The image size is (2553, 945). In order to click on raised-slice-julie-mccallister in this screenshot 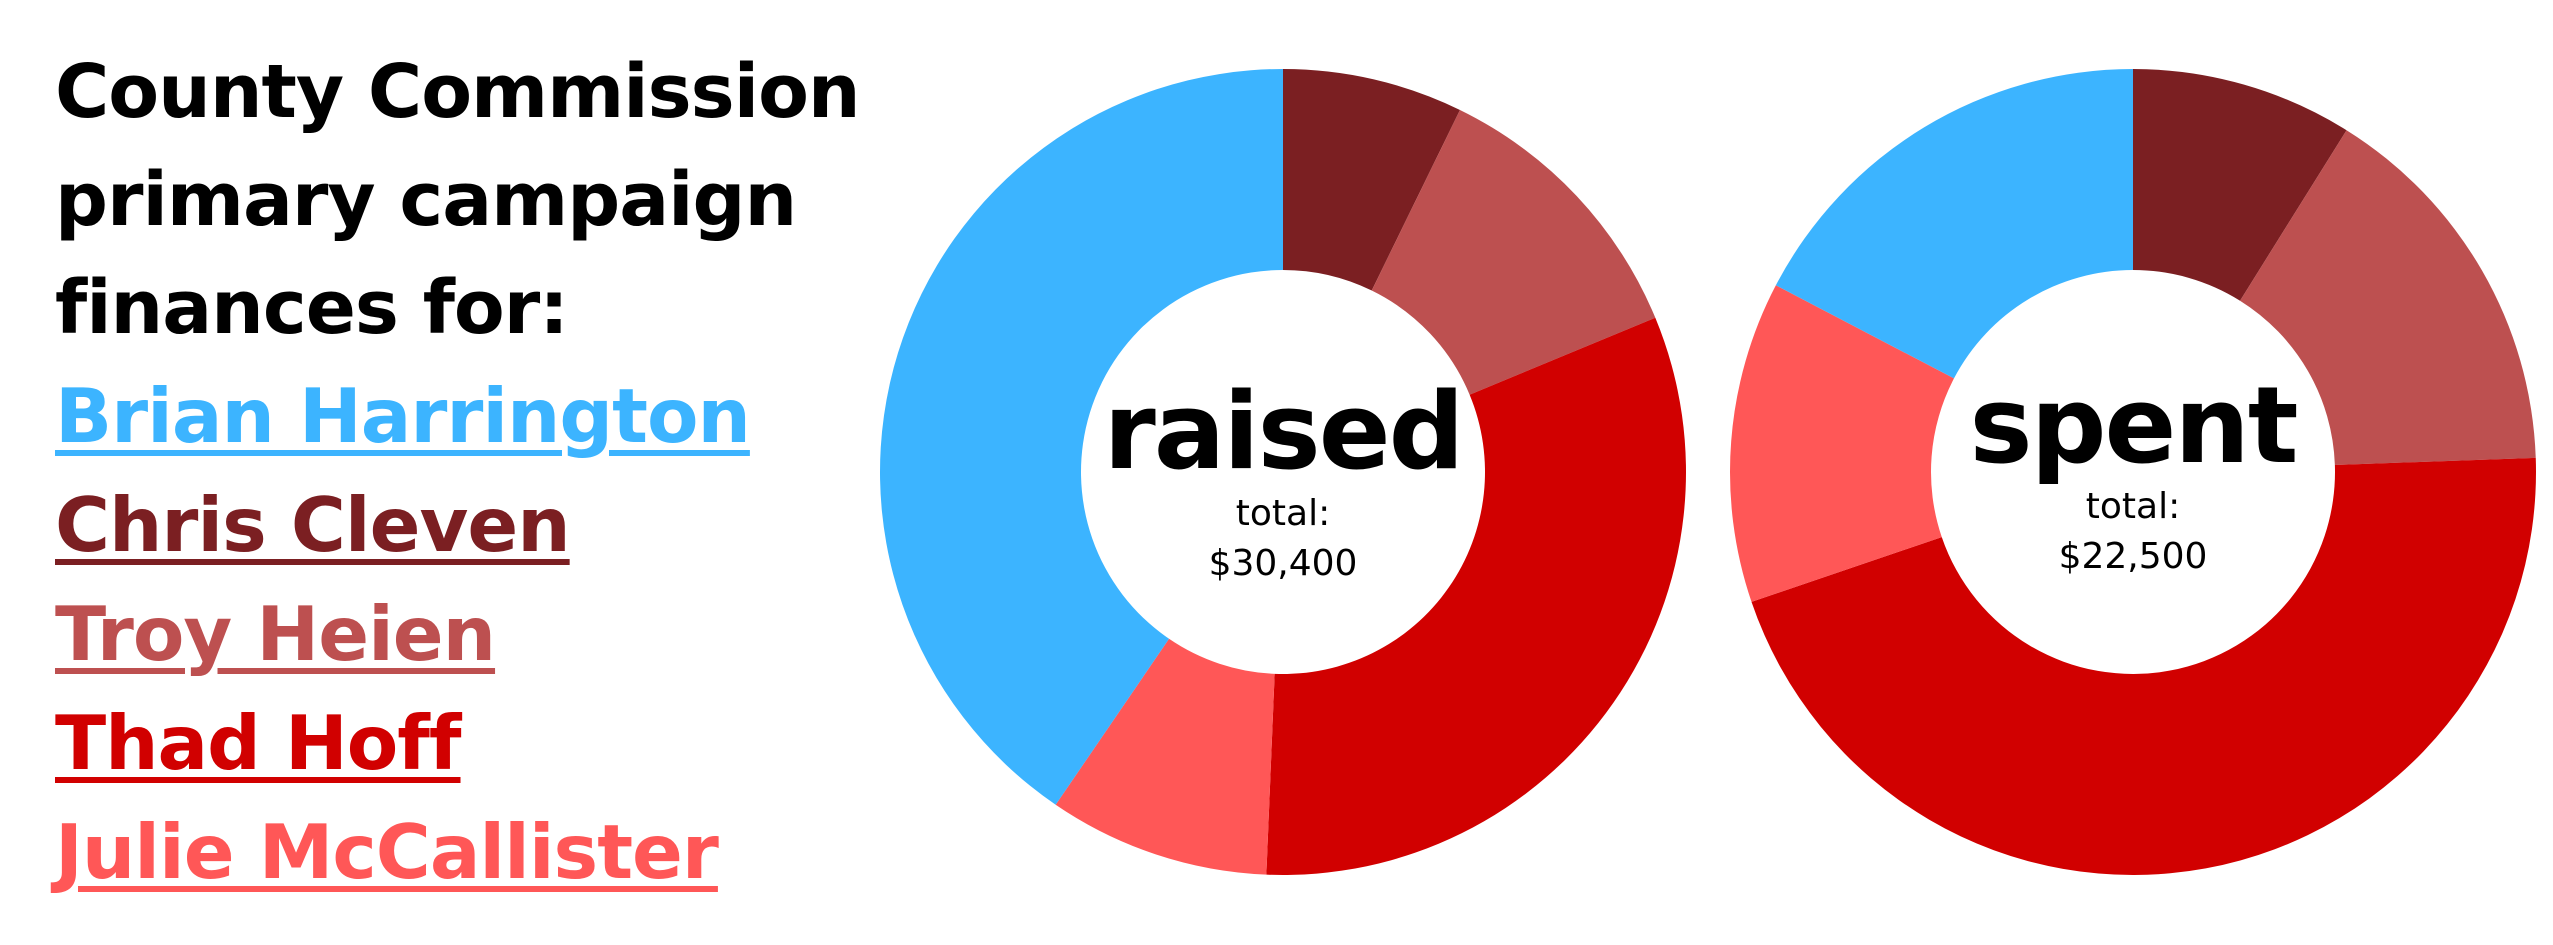, I will do `click(1165, 756)`.